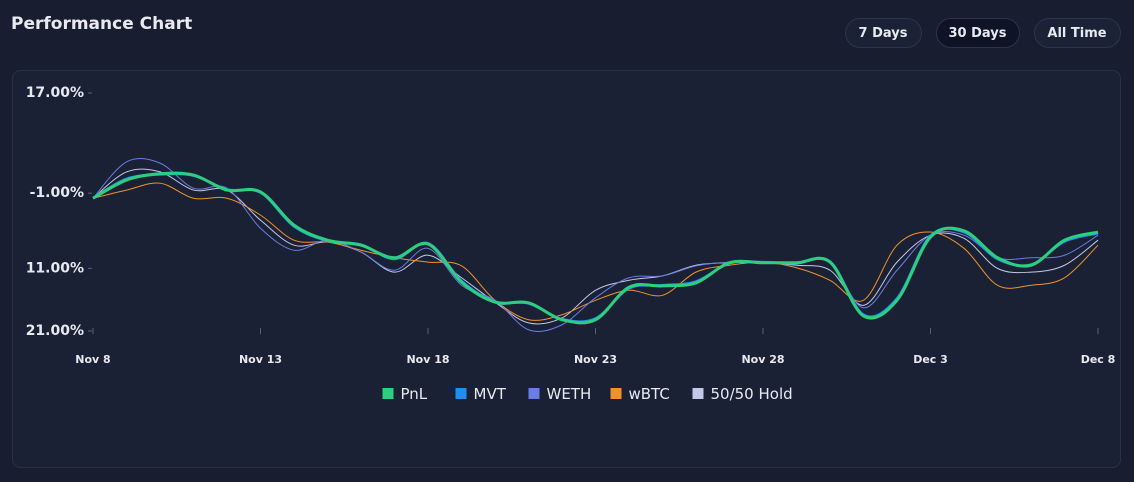  Describe the element at coordinates (55, 93) in the screenshot. I see `y-tick-label: 17.00%` at that location.